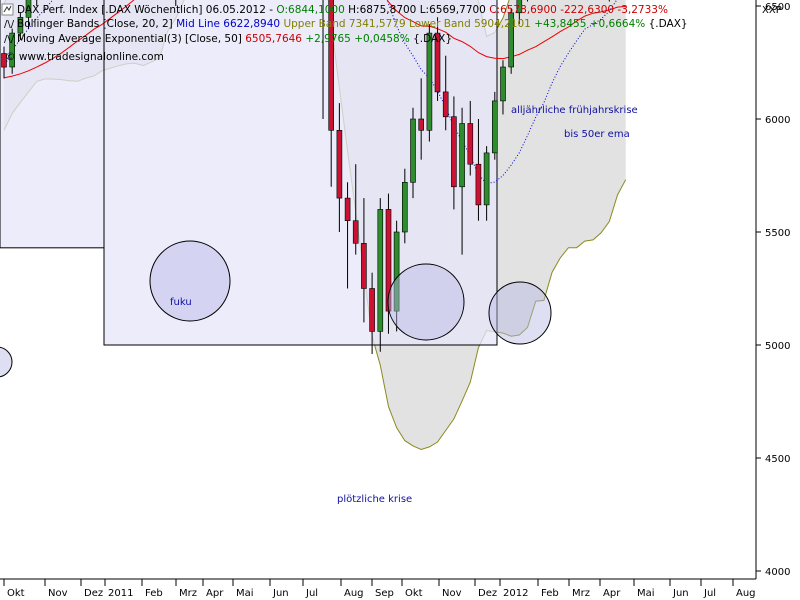 The width and height of the screenshot is (800, 600). Describe the element at coordinates (7, 9) in the screenshot. I see `indicator-toggle-icon` at that location.